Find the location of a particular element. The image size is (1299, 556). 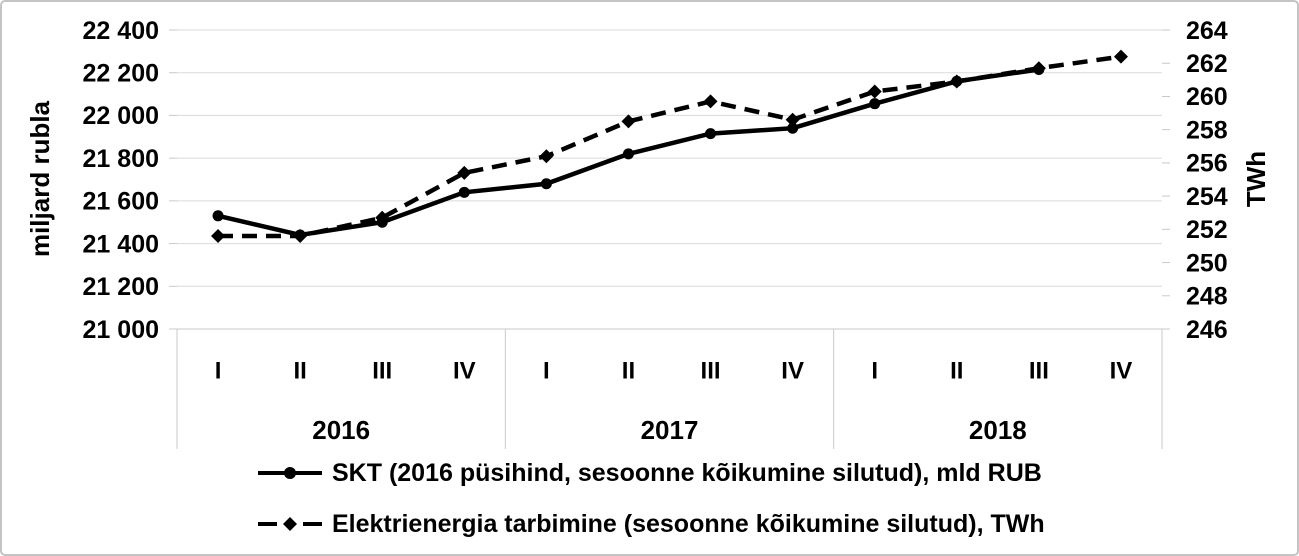

right-axis-tick-label: 264 is located at coordinates (1207, 31).